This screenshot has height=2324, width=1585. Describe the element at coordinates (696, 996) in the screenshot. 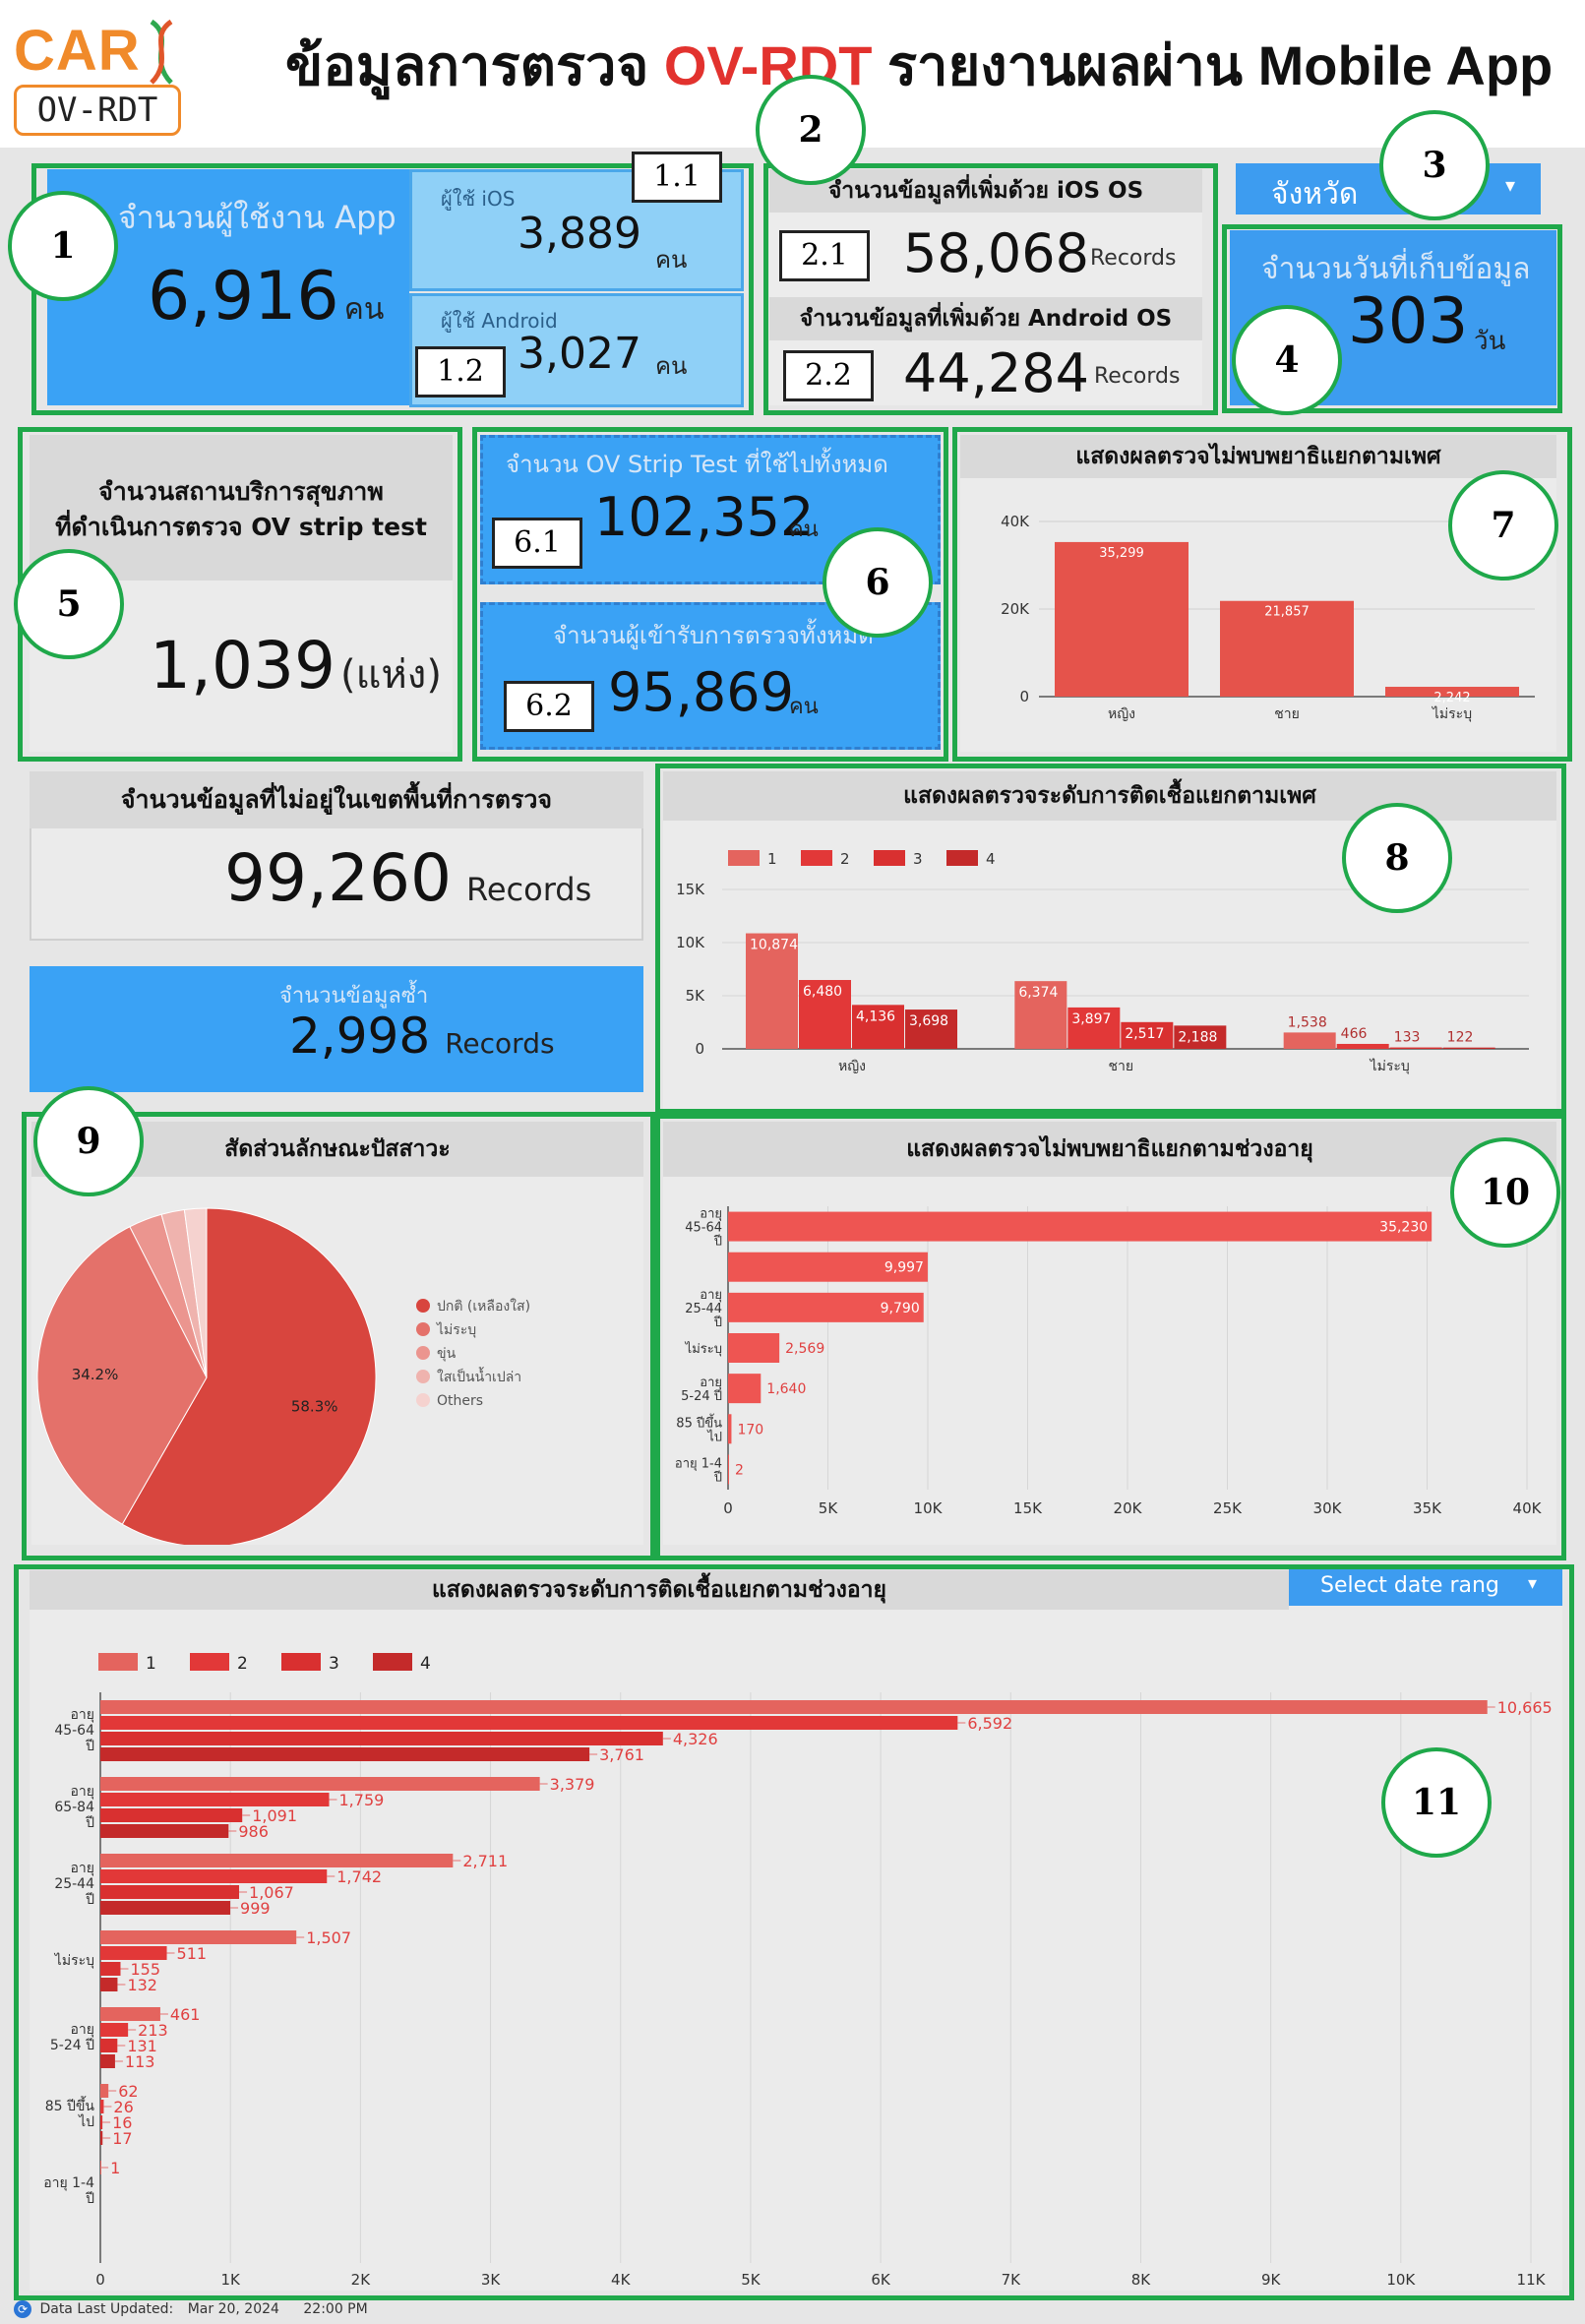

I see `y-tick-label: 5K` at that location.